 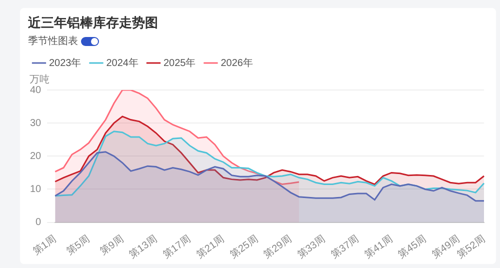 What do you see at coordinates (176, 247) in the screenshot?
I see `x-tick-label: 第17周` at bounding box center [176, 247].